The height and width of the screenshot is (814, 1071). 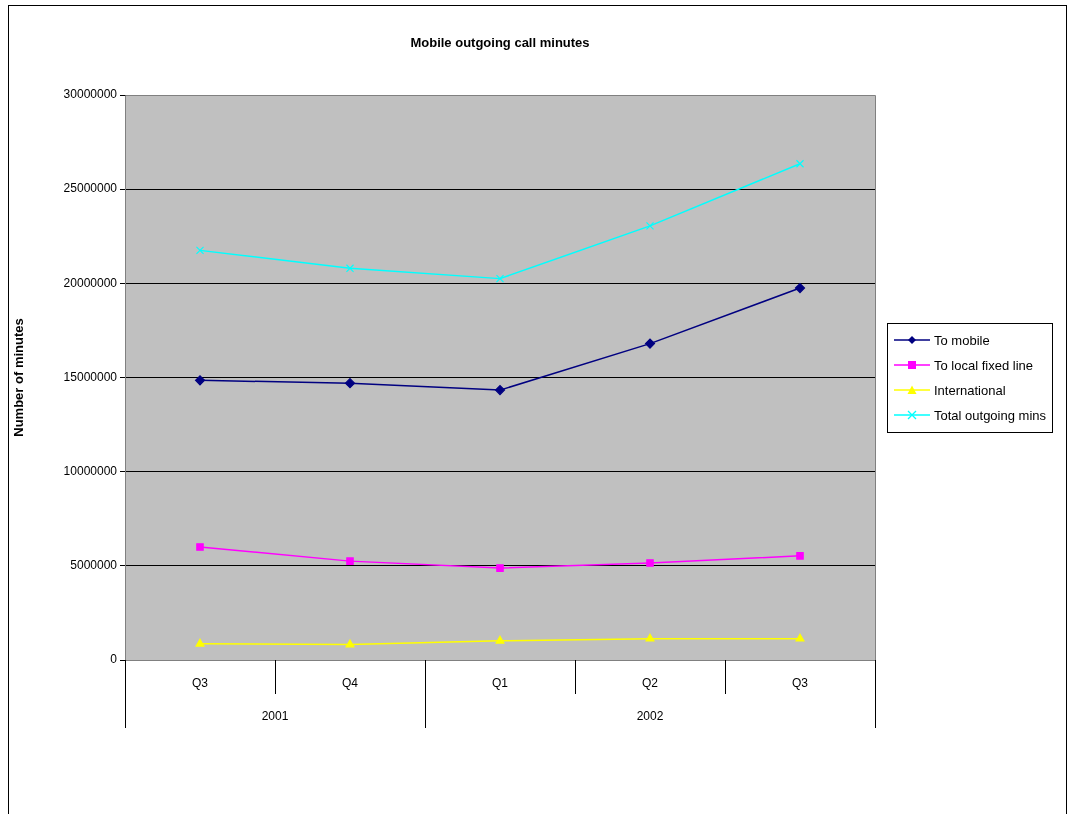 I want to click on y-tick-label: 5000000, so click(x=94, y=565).